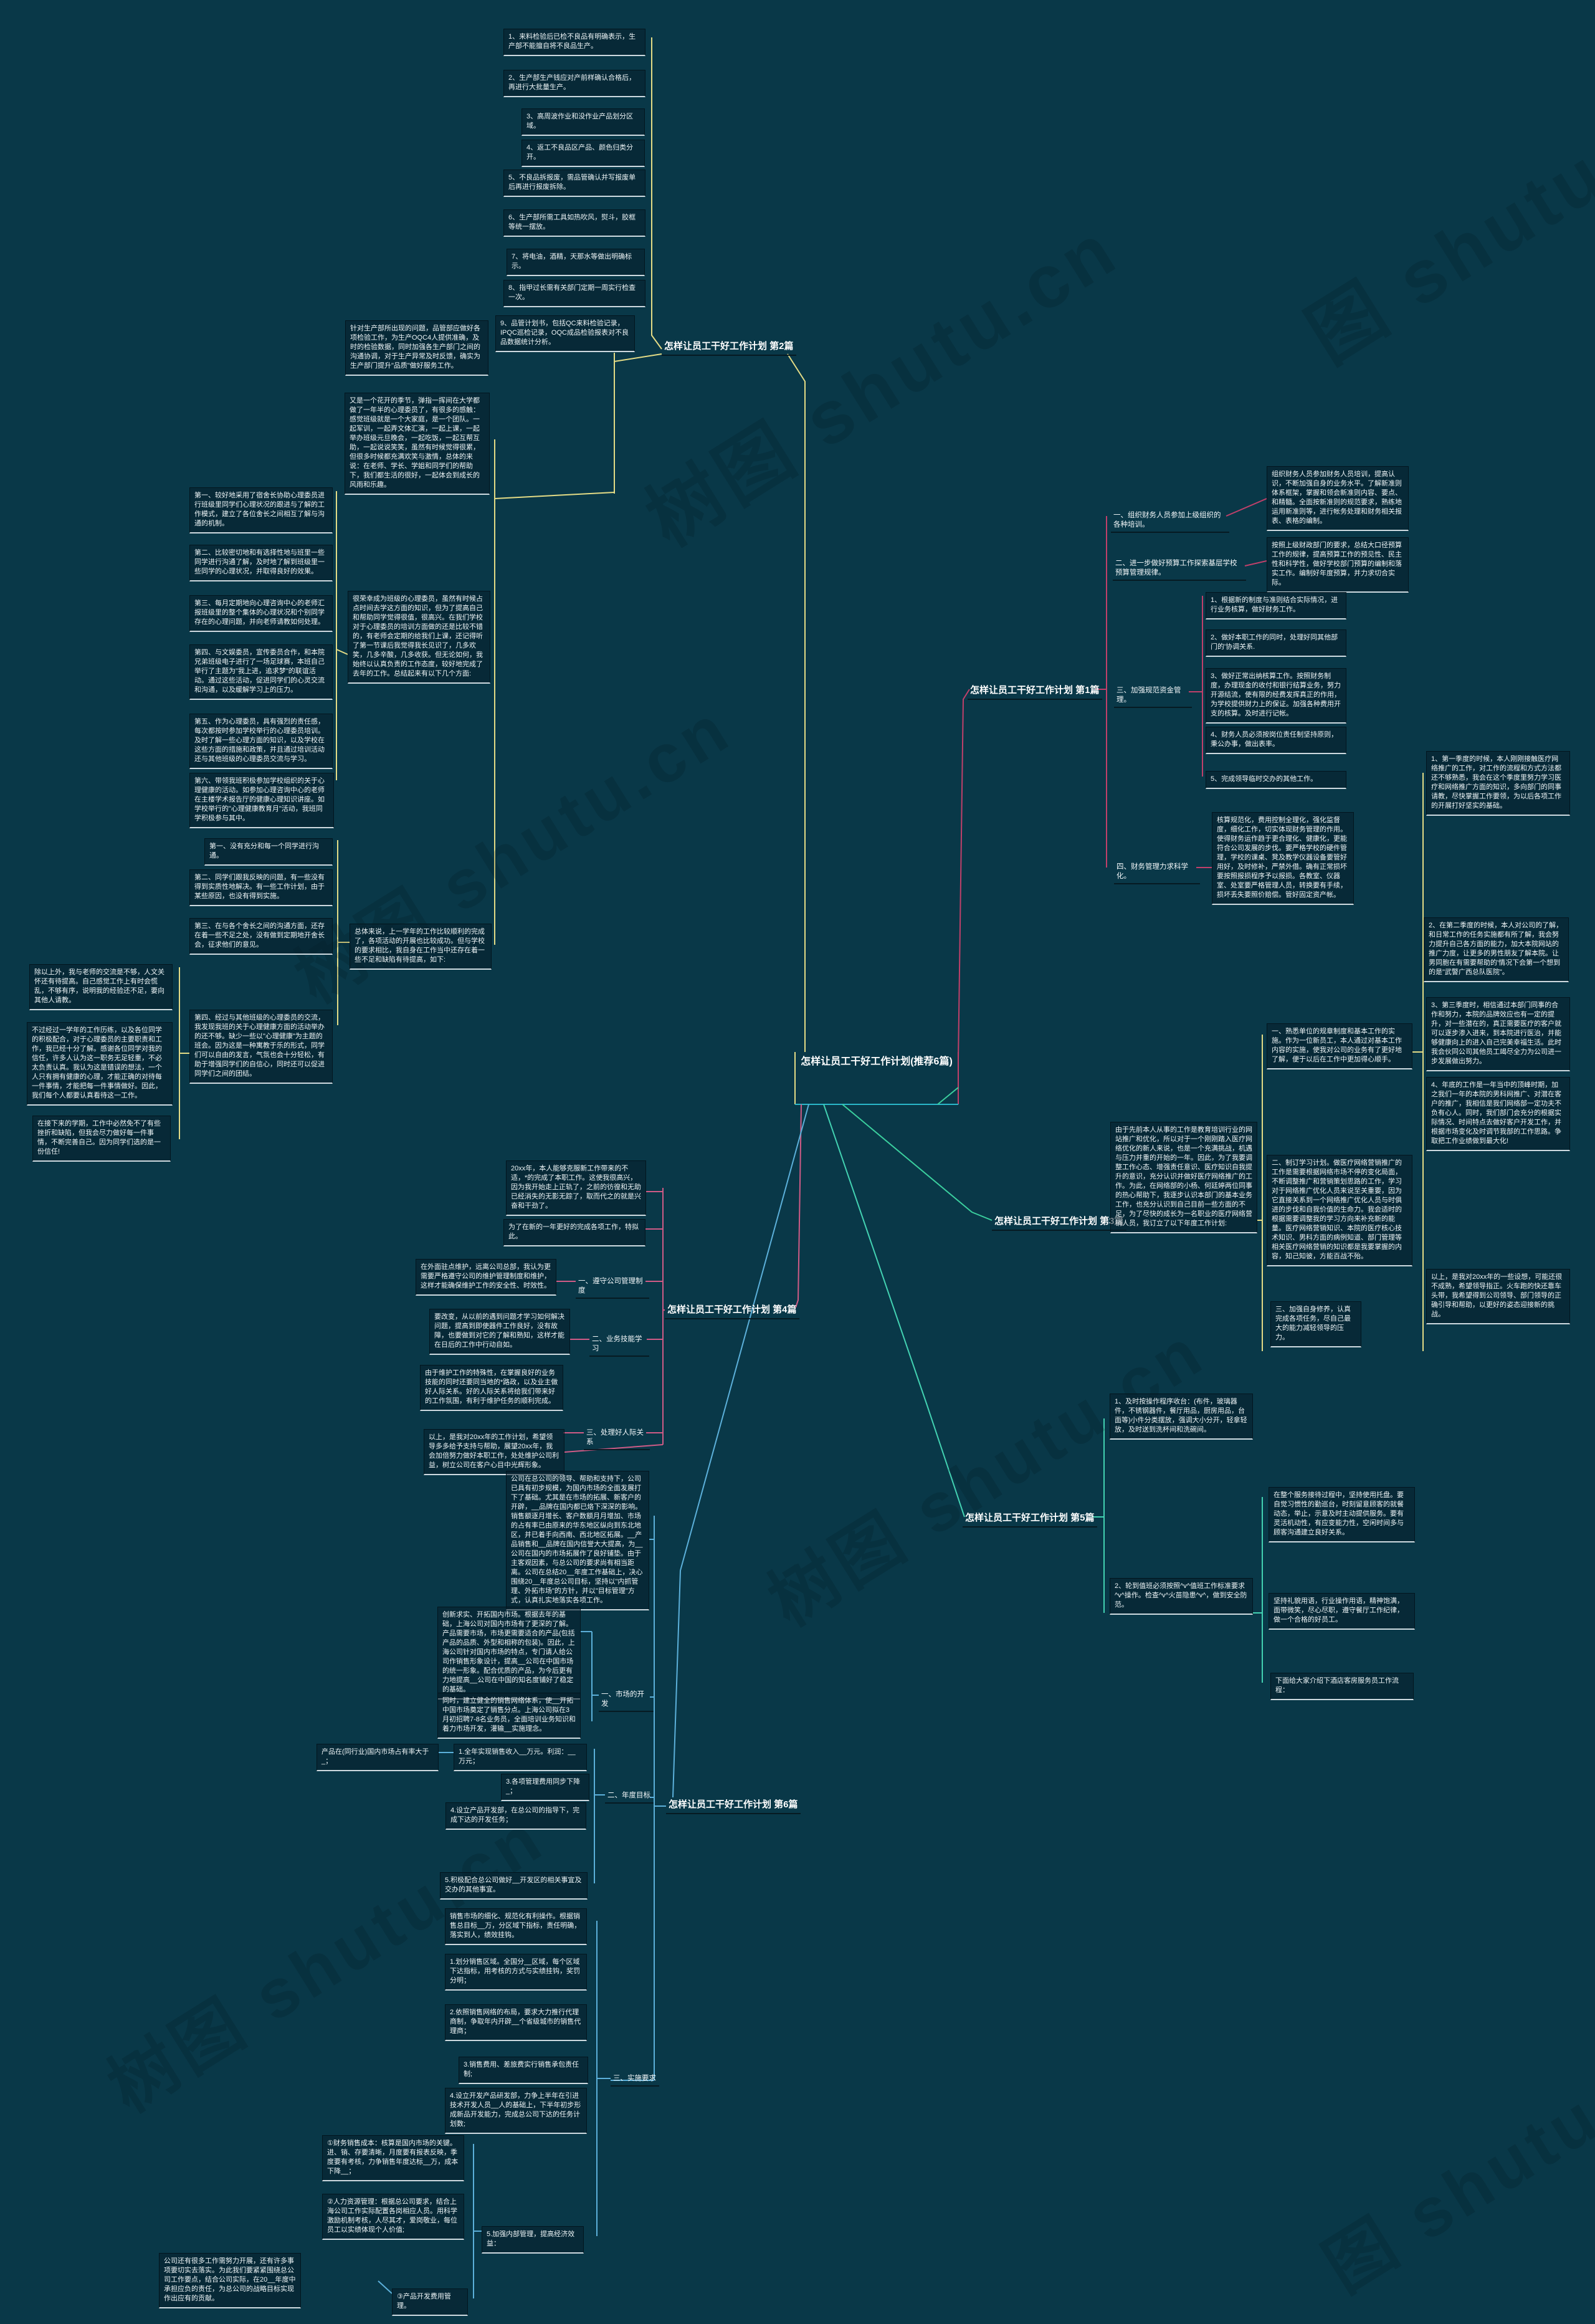 Image resolution: width=1595 pixels, height=2324 pixels. I want to click on topic-node: 三、处理好人际关系, so click(617, 1438).